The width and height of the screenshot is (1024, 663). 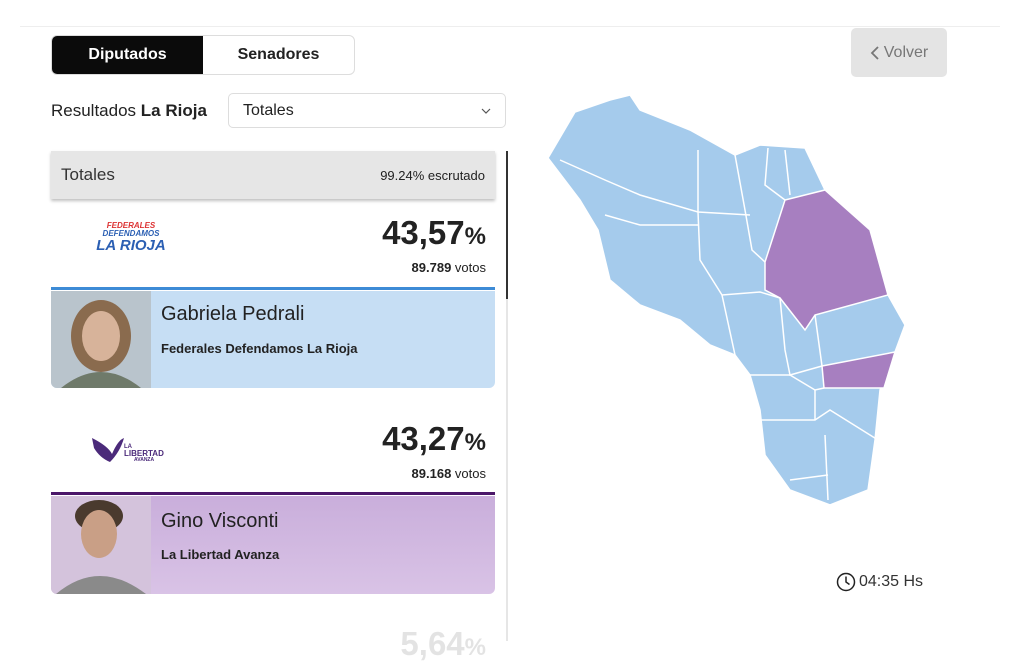 What do you see at coordinates (432, 175) in the screenshot?
I see `counted: 99.24% escrutado` at bounding box center [432, 175].